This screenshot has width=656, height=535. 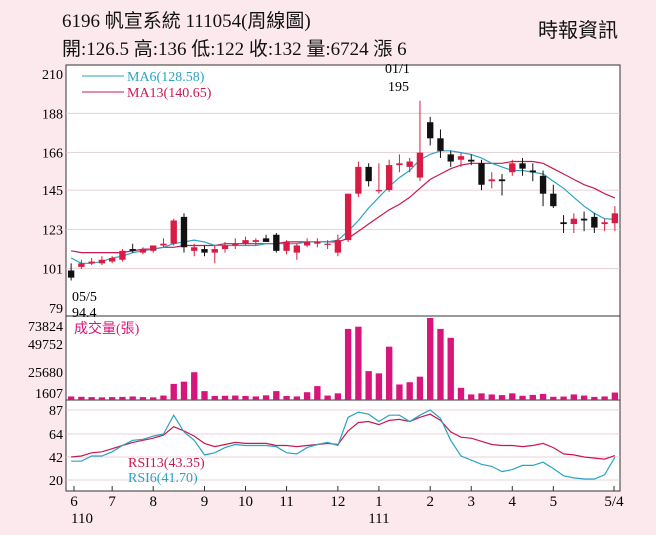 I want to click on rsi6-line, so click(x=343, y=444).